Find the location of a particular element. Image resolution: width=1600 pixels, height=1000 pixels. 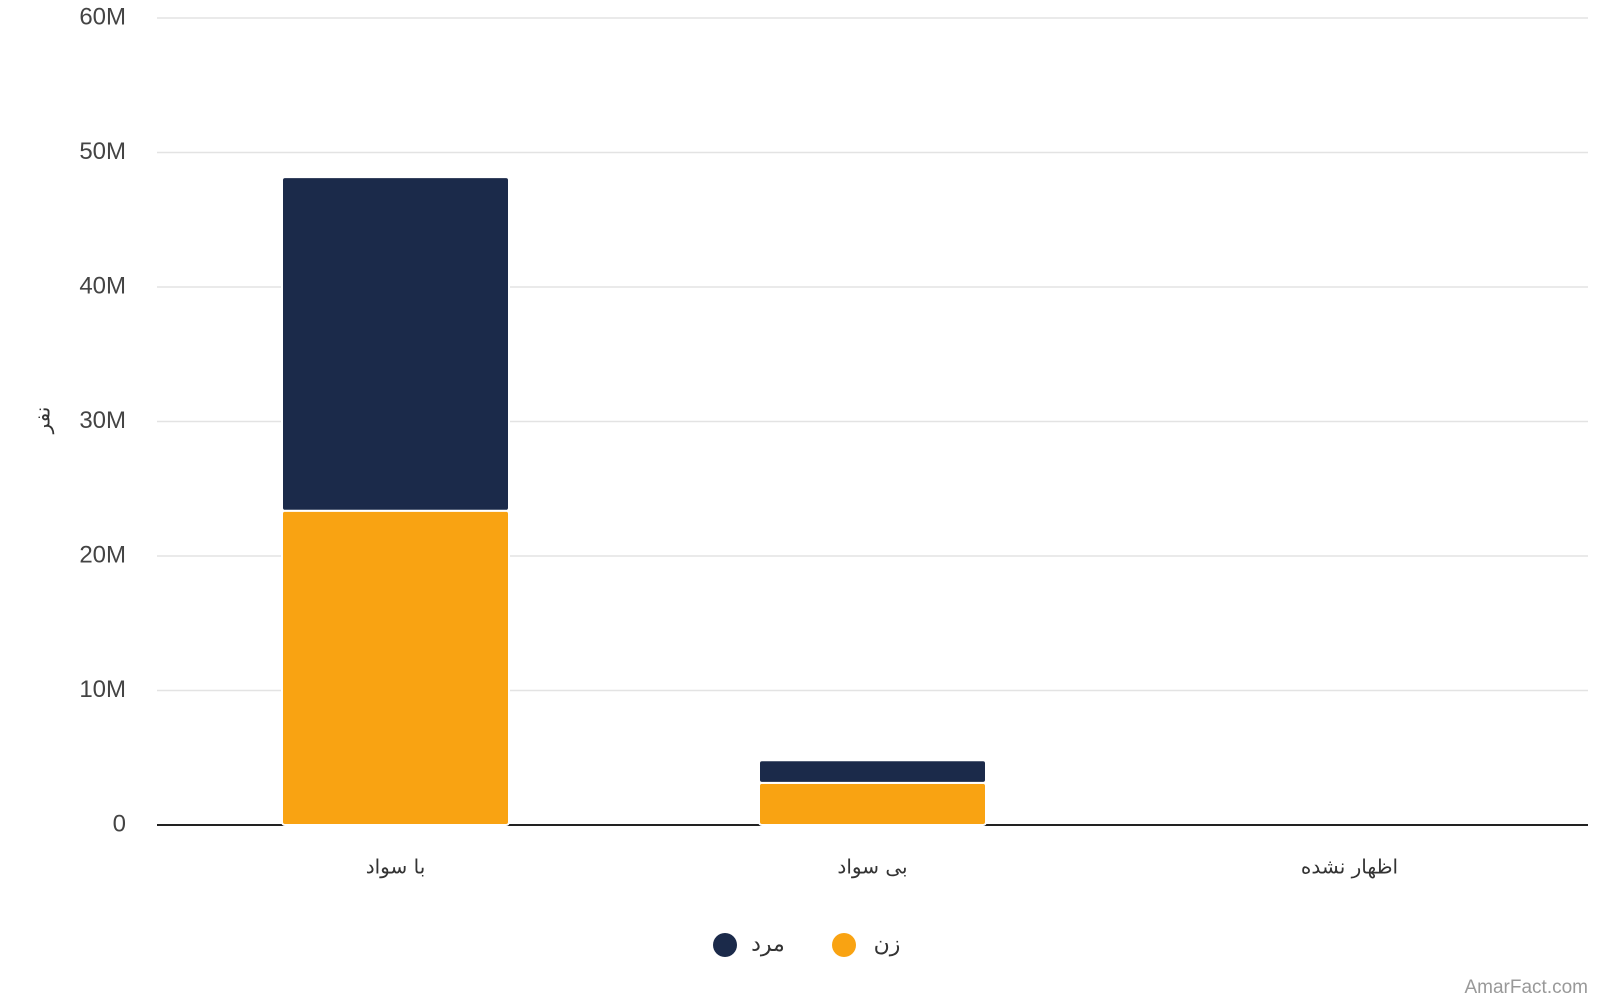

legend-label: مرد is located at coordinates (768, 944).